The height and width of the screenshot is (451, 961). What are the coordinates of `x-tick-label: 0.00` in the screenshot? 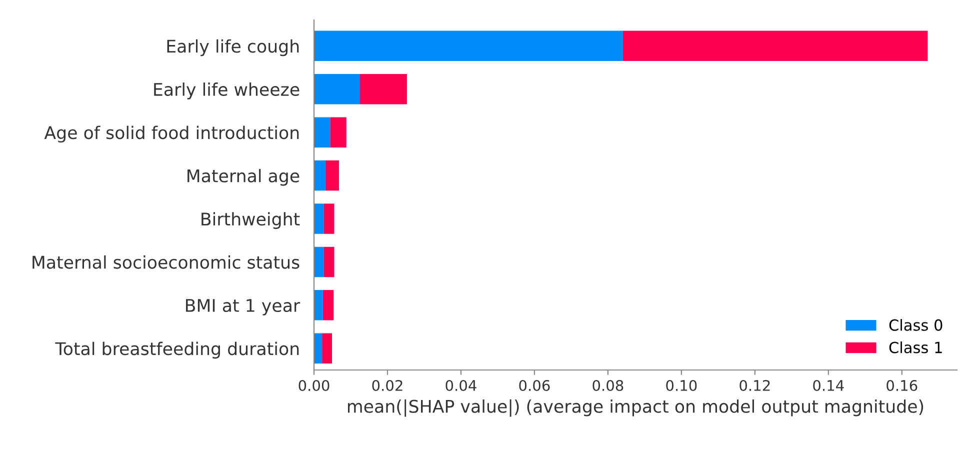 It's located at (314, 386).